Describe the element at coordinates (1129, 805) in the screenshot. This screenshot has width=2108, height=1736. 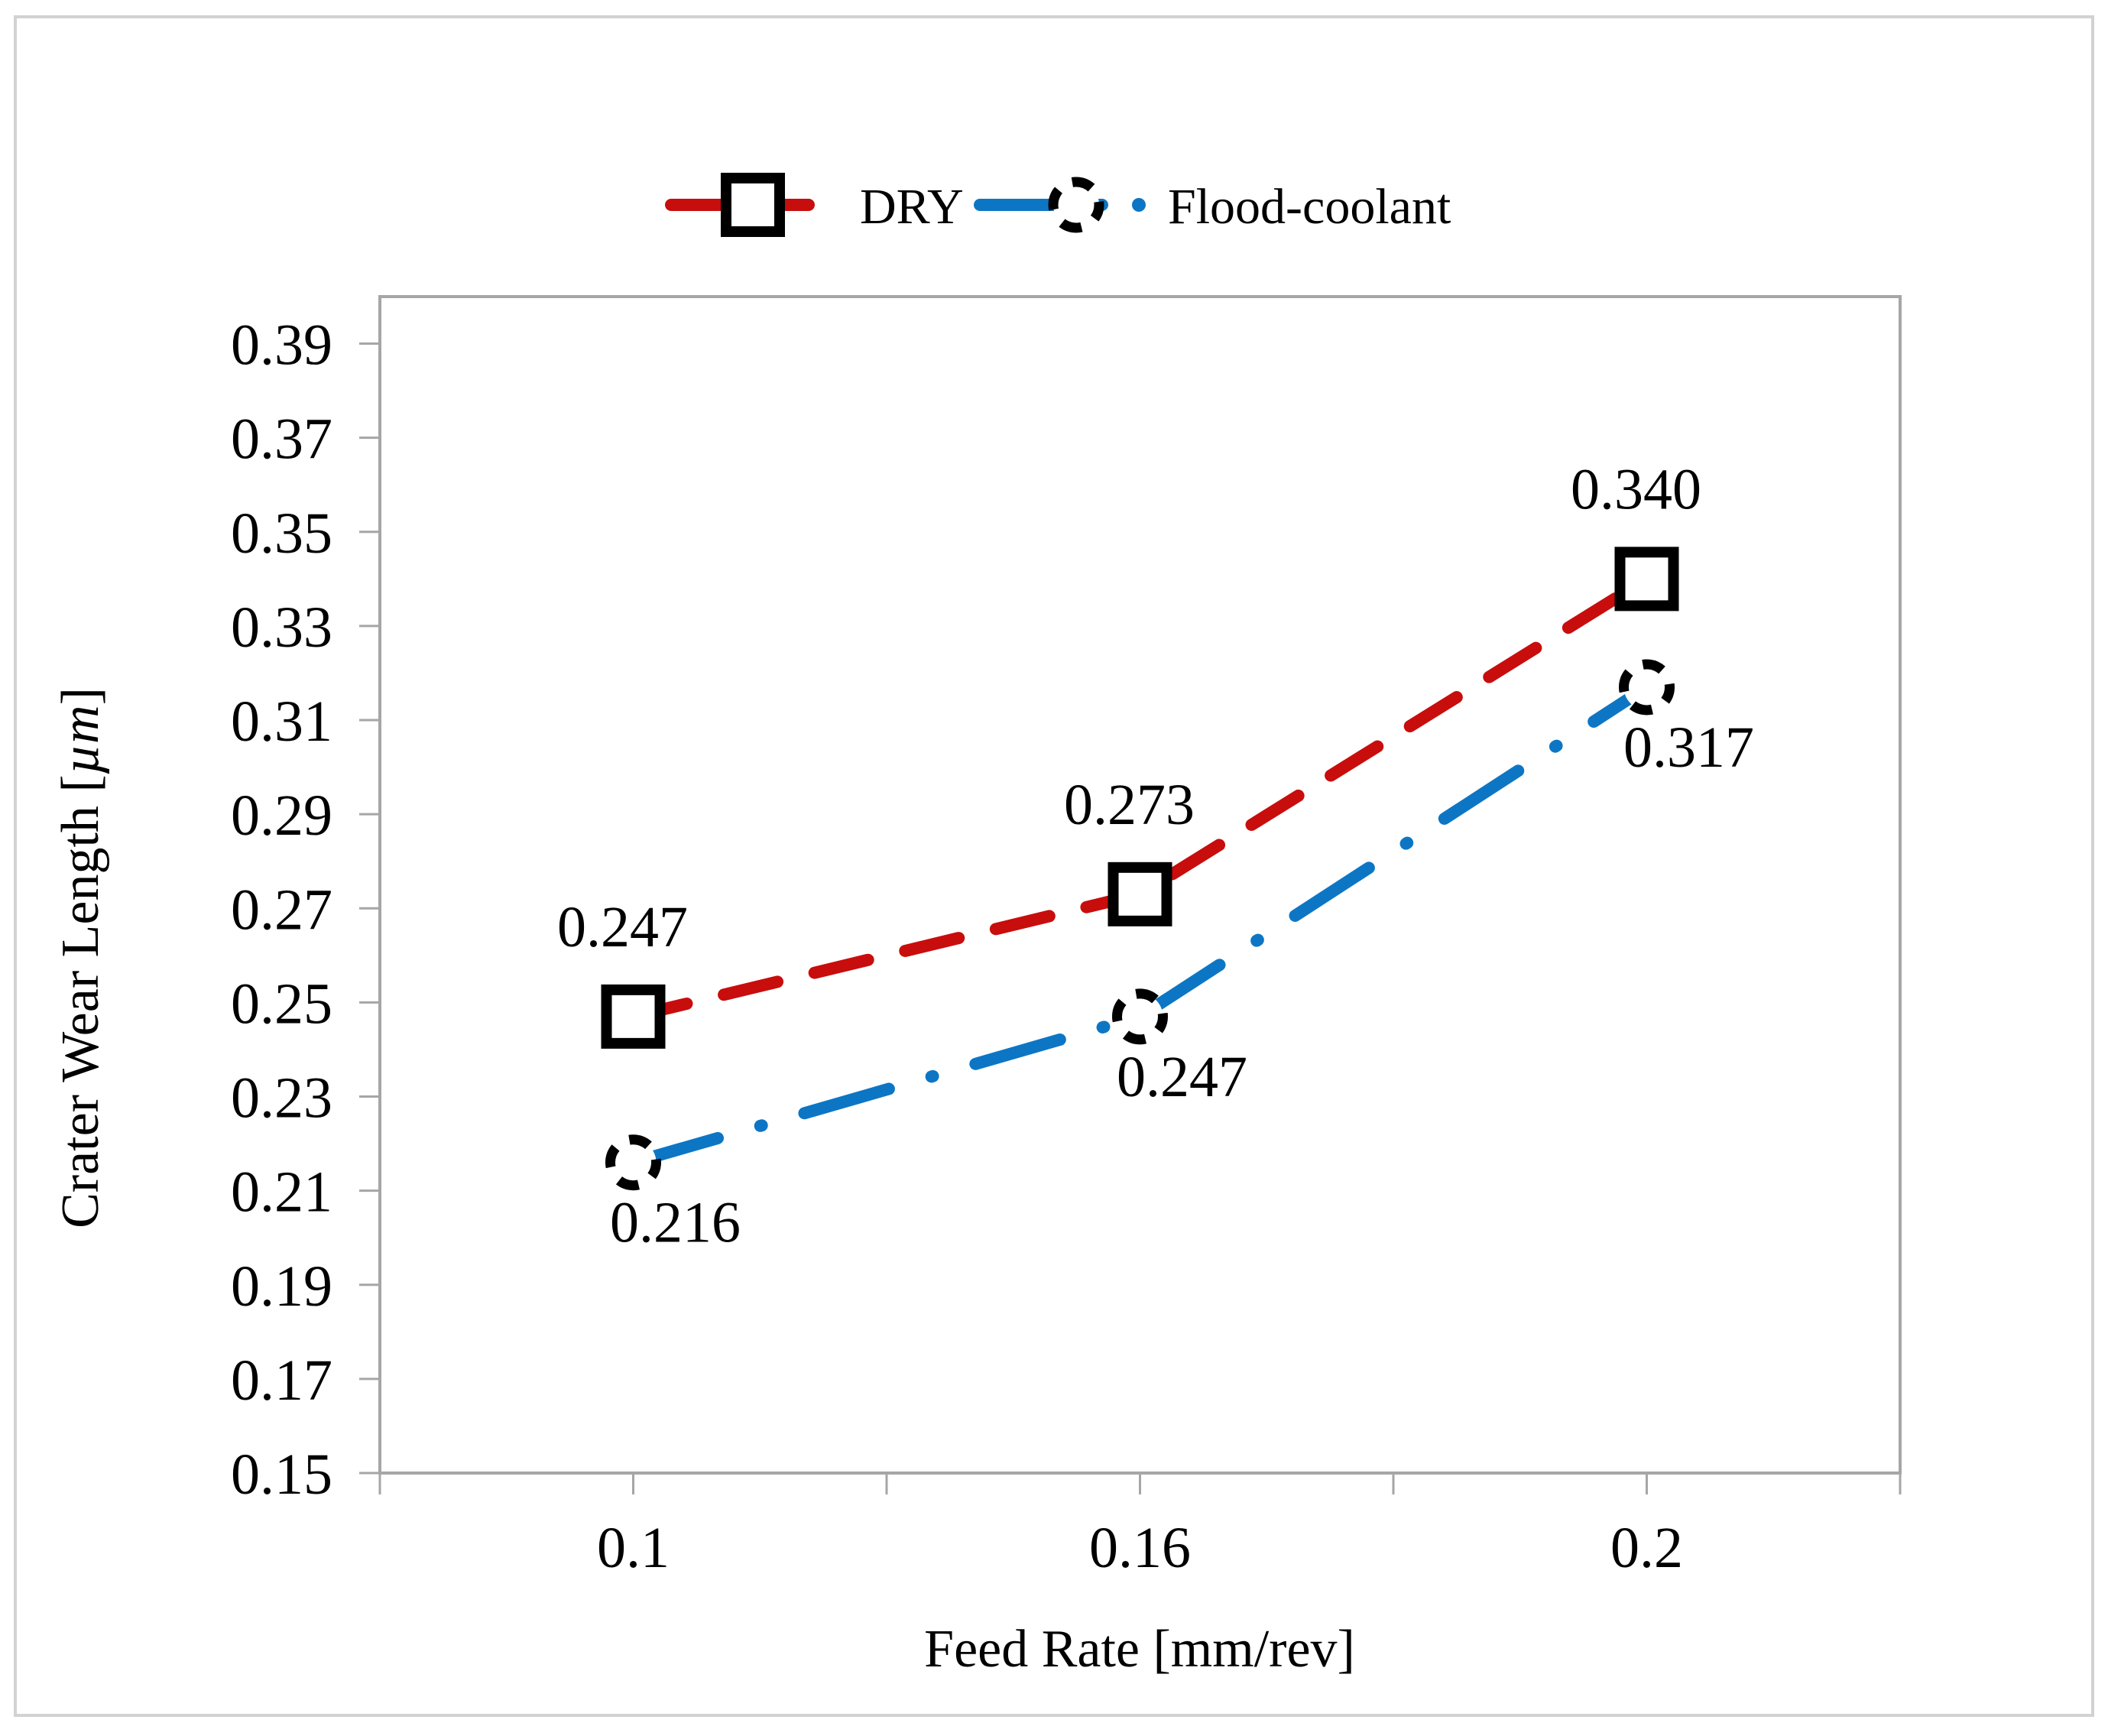
I see `data-label: 0.273` at that location.